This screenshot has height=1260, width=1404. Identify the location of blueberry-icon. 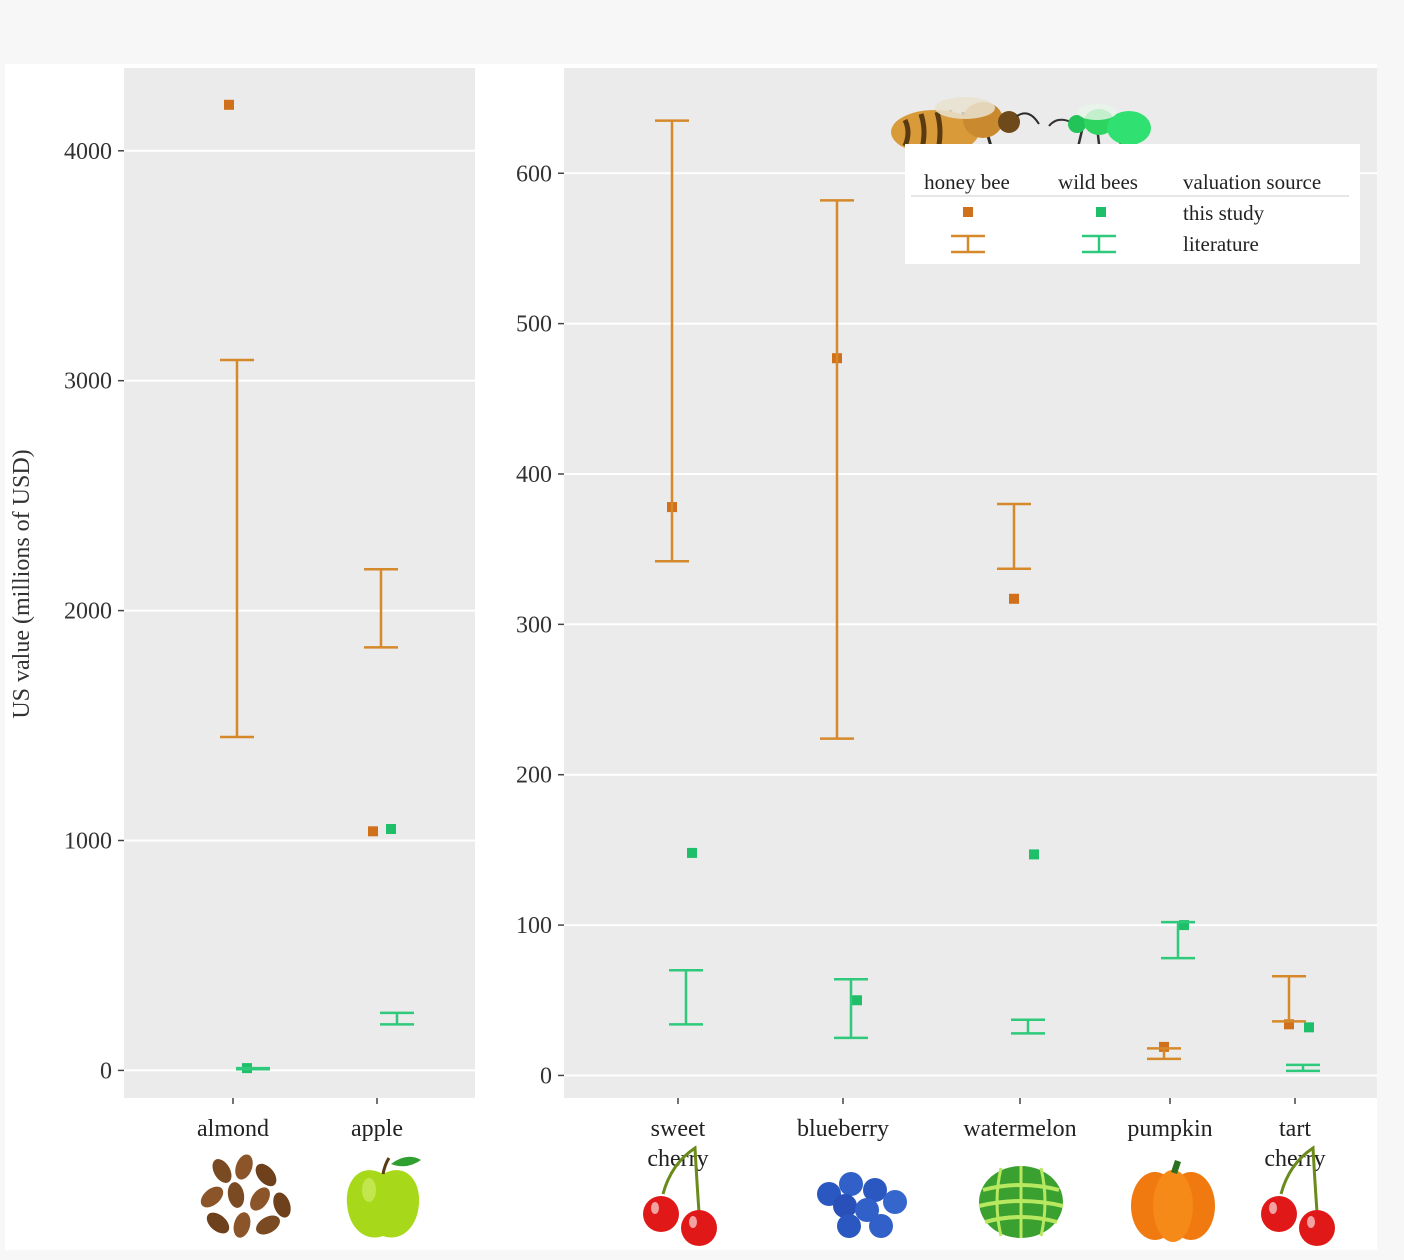
(862, 1205).